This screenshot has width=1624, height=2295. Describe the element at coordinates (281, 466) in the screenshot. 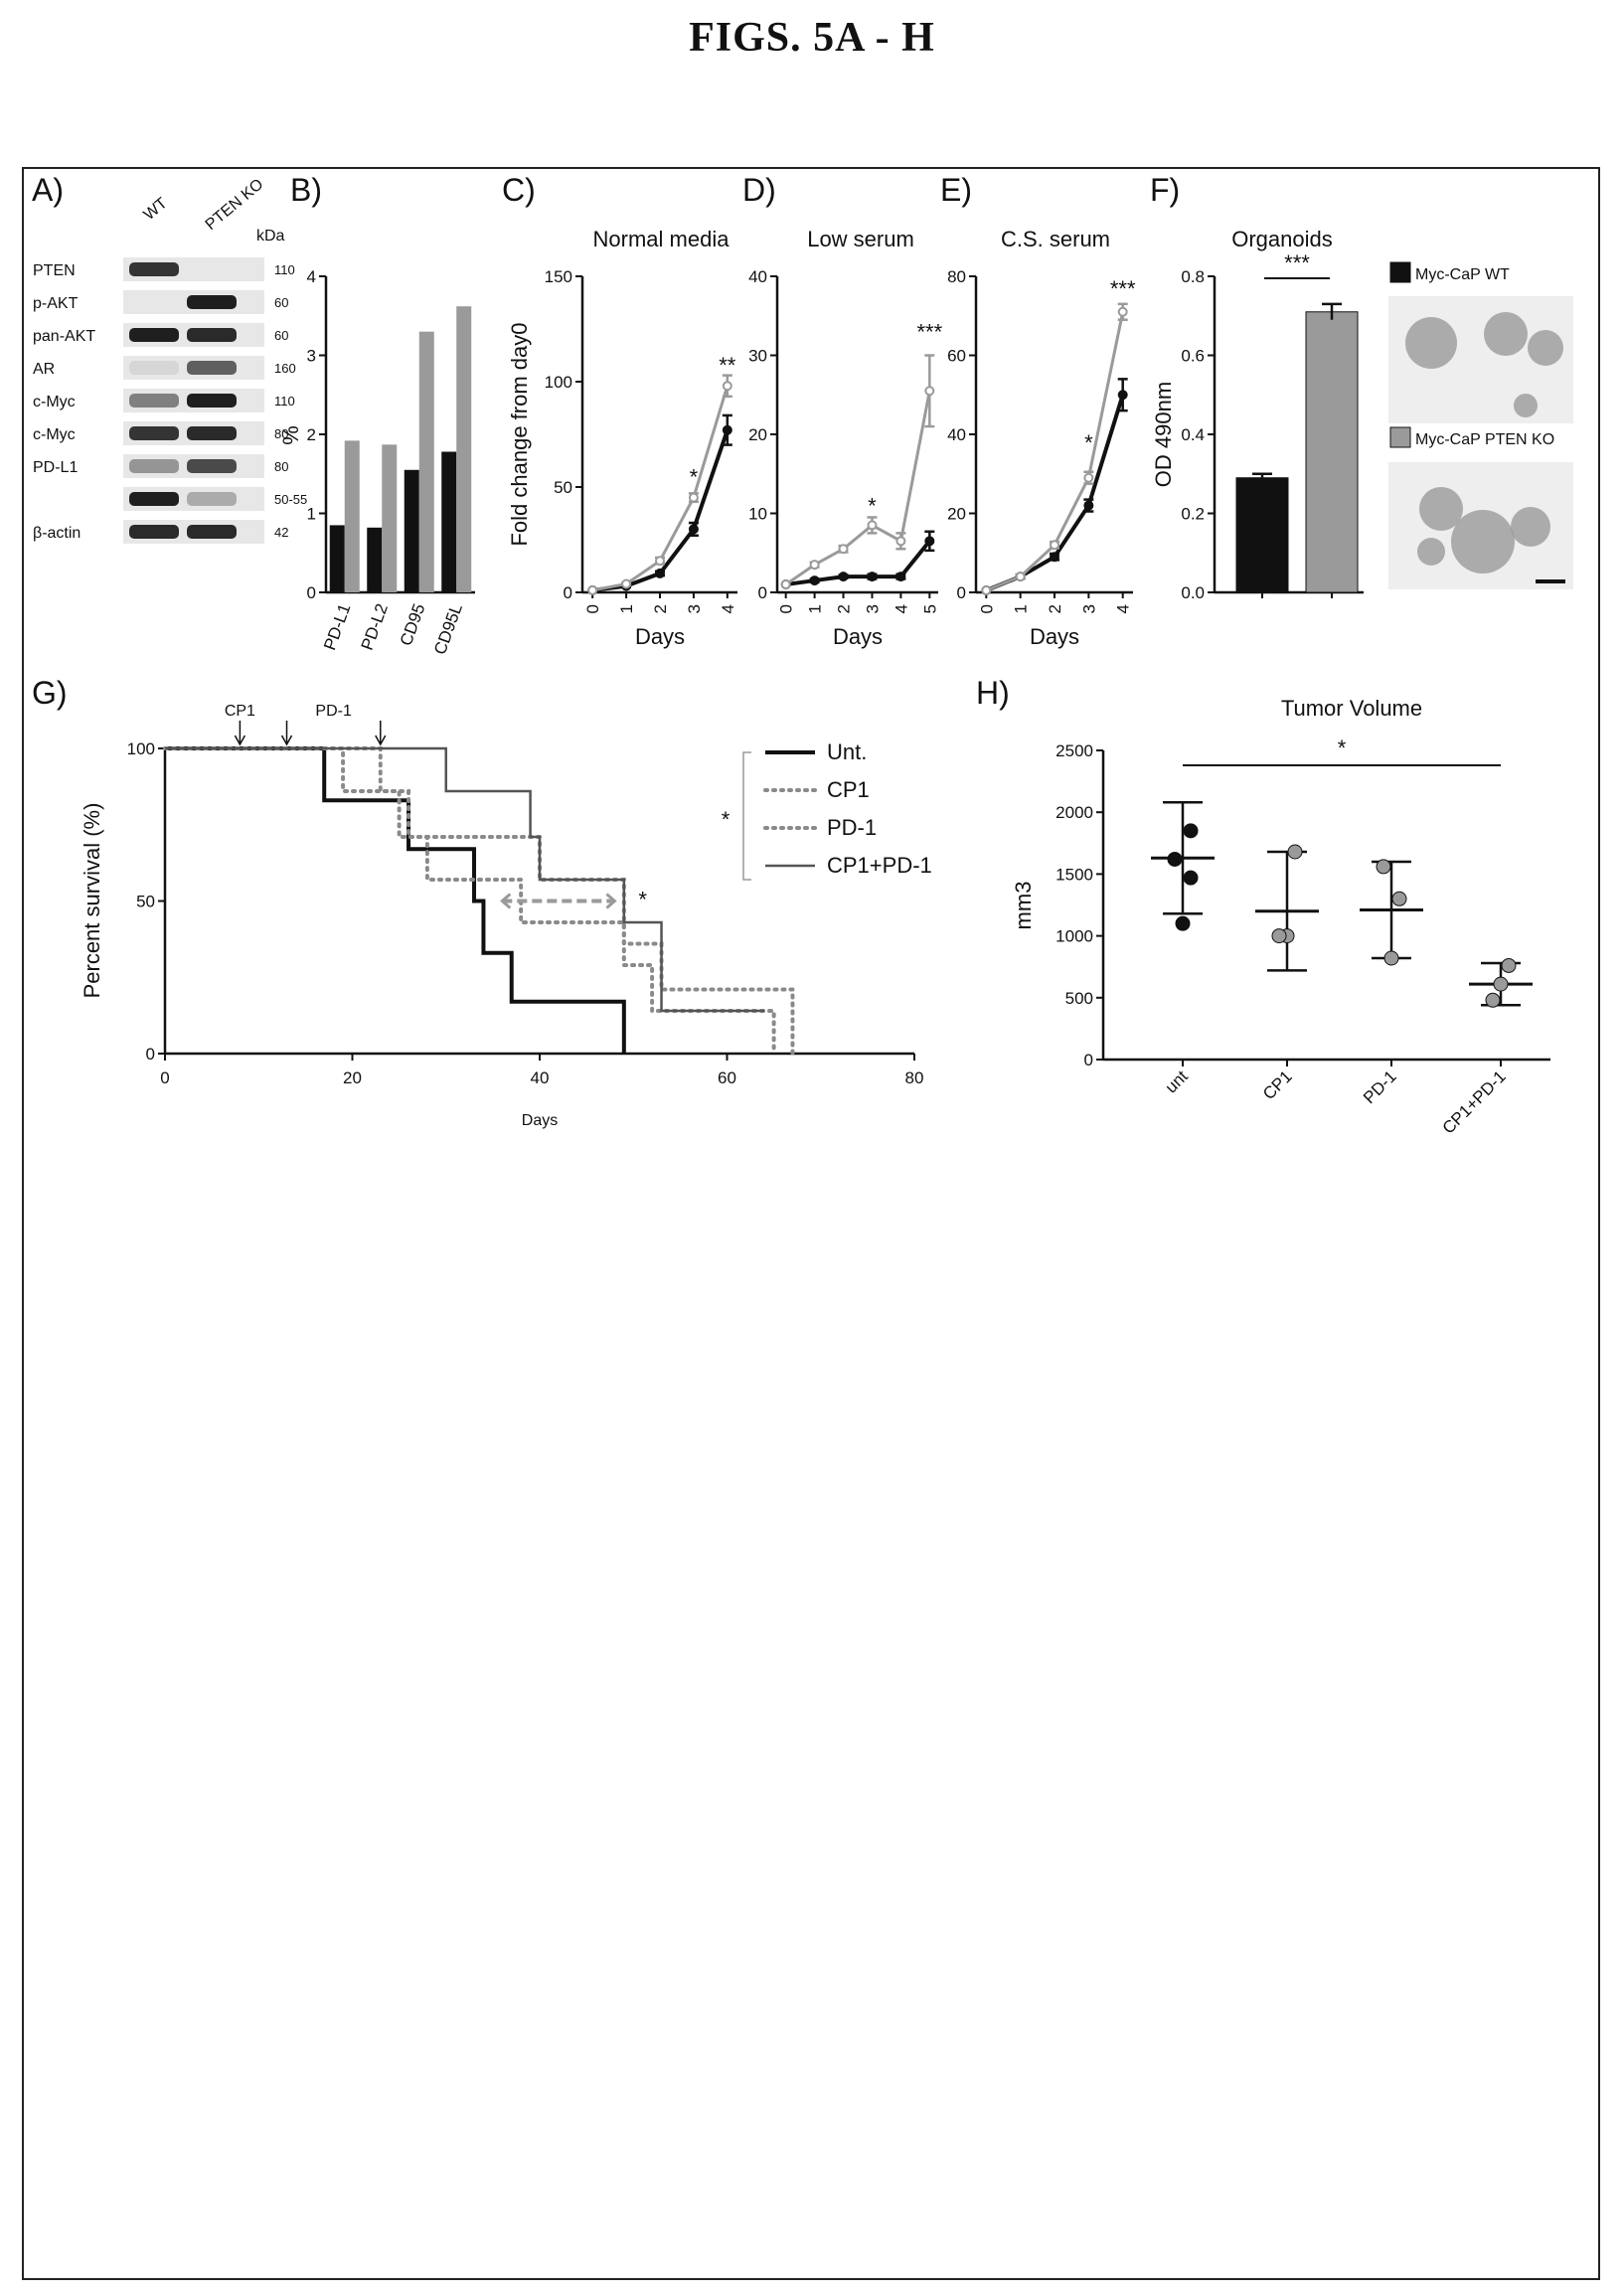

I see `blot-kda-label: 80` at that location.